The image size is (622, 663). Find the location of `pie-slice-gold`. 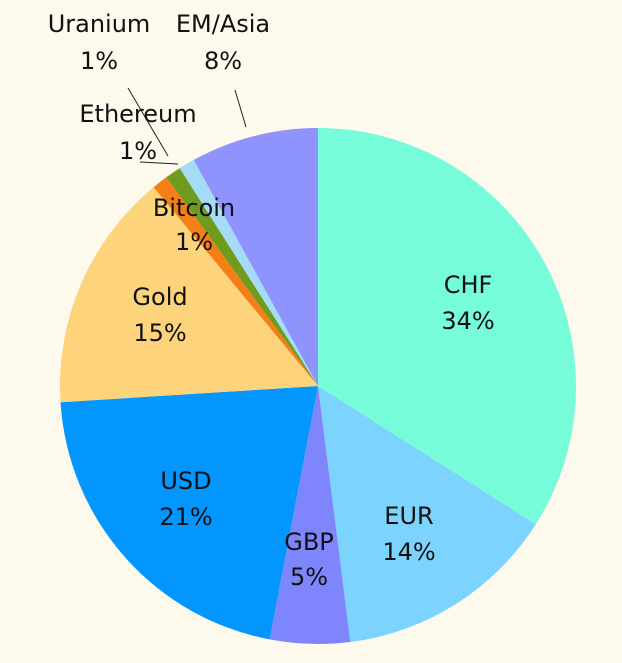

pie-slice-gold is located at coordinates (189, 295).